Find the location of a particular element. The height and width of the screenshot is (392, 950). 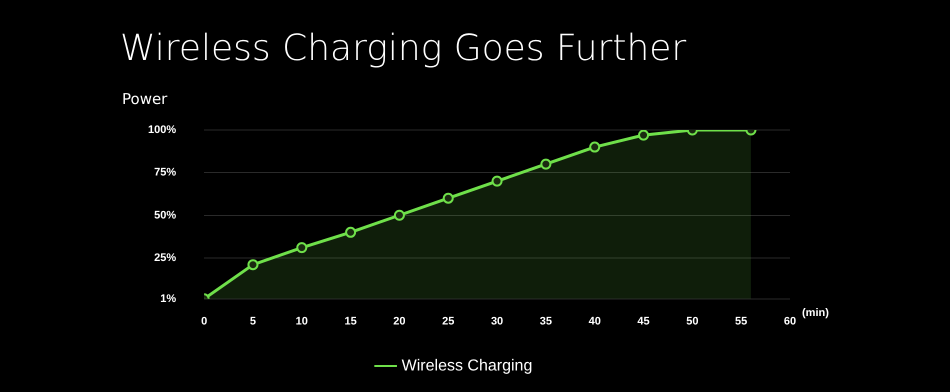

y-tick-label: 50% is located at coordinates (165, 215).